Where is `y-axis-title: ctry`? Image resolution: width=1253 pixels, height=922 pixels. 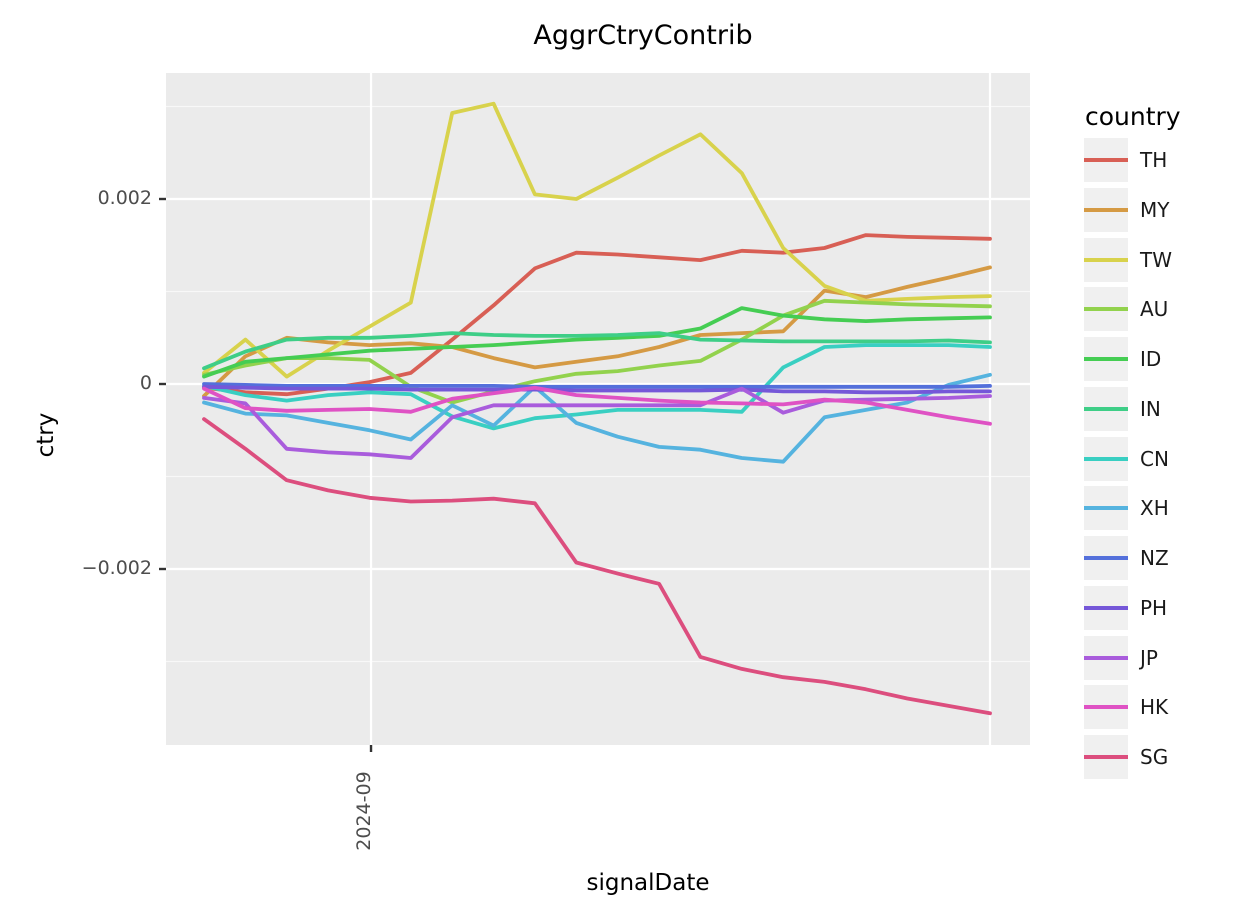
y-axis-title: ctry is located at coordinates (46, 435).